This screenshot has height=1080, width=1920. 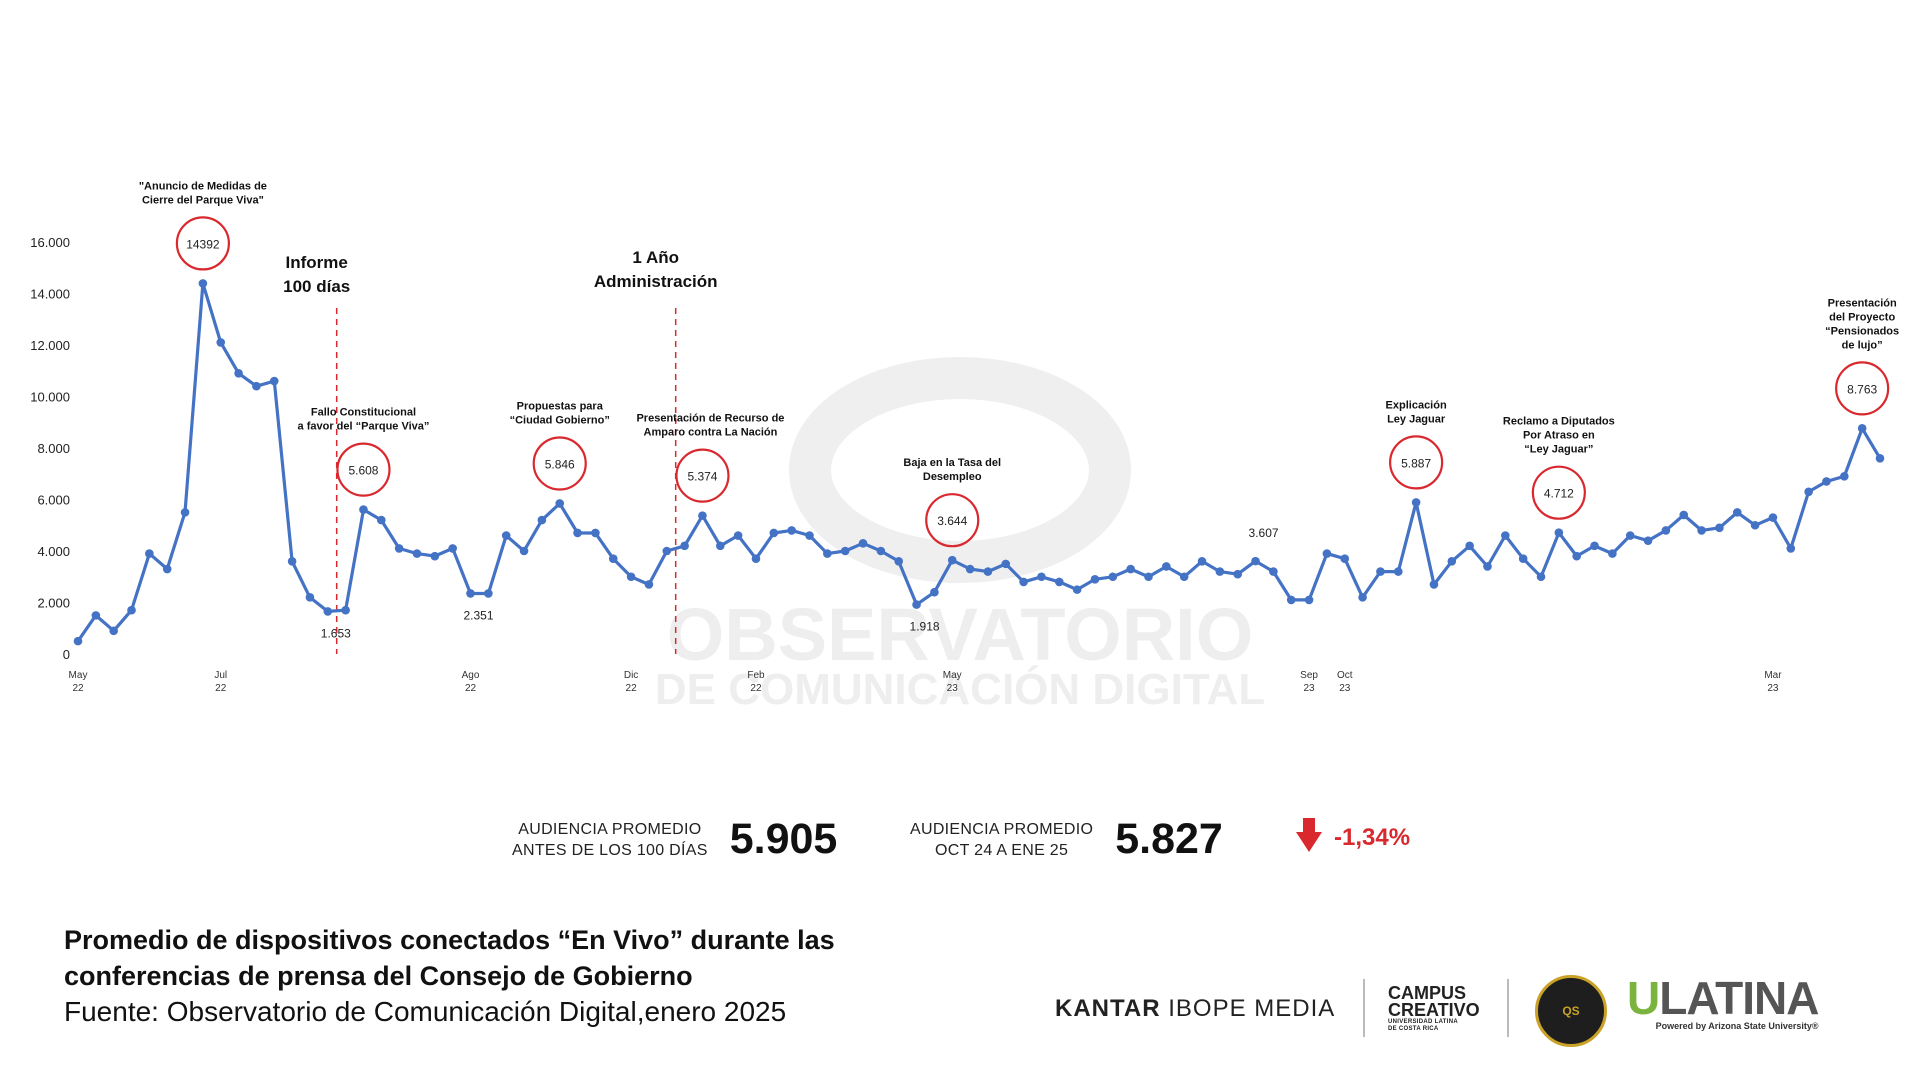 What do you see at coordinates (53, 448) in the screenshot?
I see `y-tick-label: 8.000` at bounding box center [53, 448].